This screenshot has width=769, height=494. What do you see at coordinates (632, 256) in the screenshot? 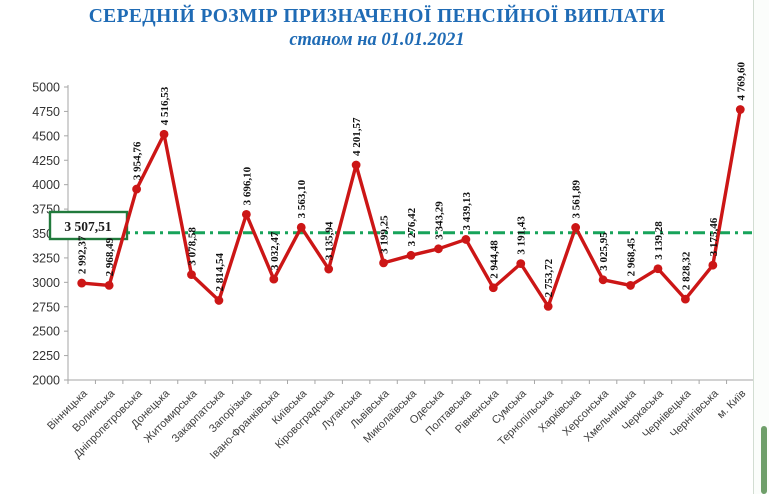
I see `data-point-label: 2 968,45` at bounding box center [632, 256].